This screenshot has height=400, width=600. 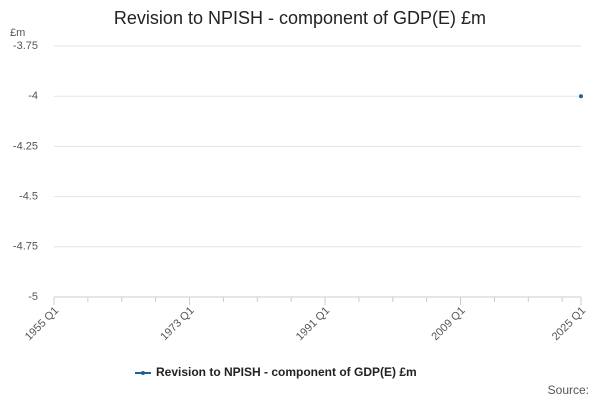 I want to click on y-tick-label: -5, so click(x=33, y=297).